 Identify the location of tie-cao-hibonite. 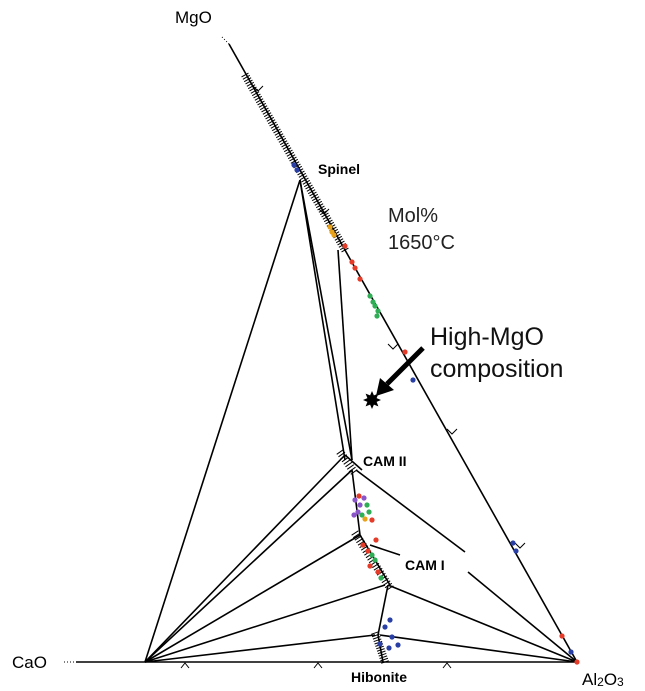
(260, 648).